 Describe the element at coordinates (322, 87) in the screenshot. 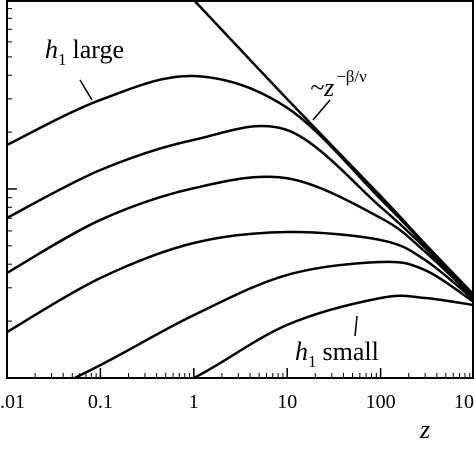

I see `annotation-base: ~z` at that location.